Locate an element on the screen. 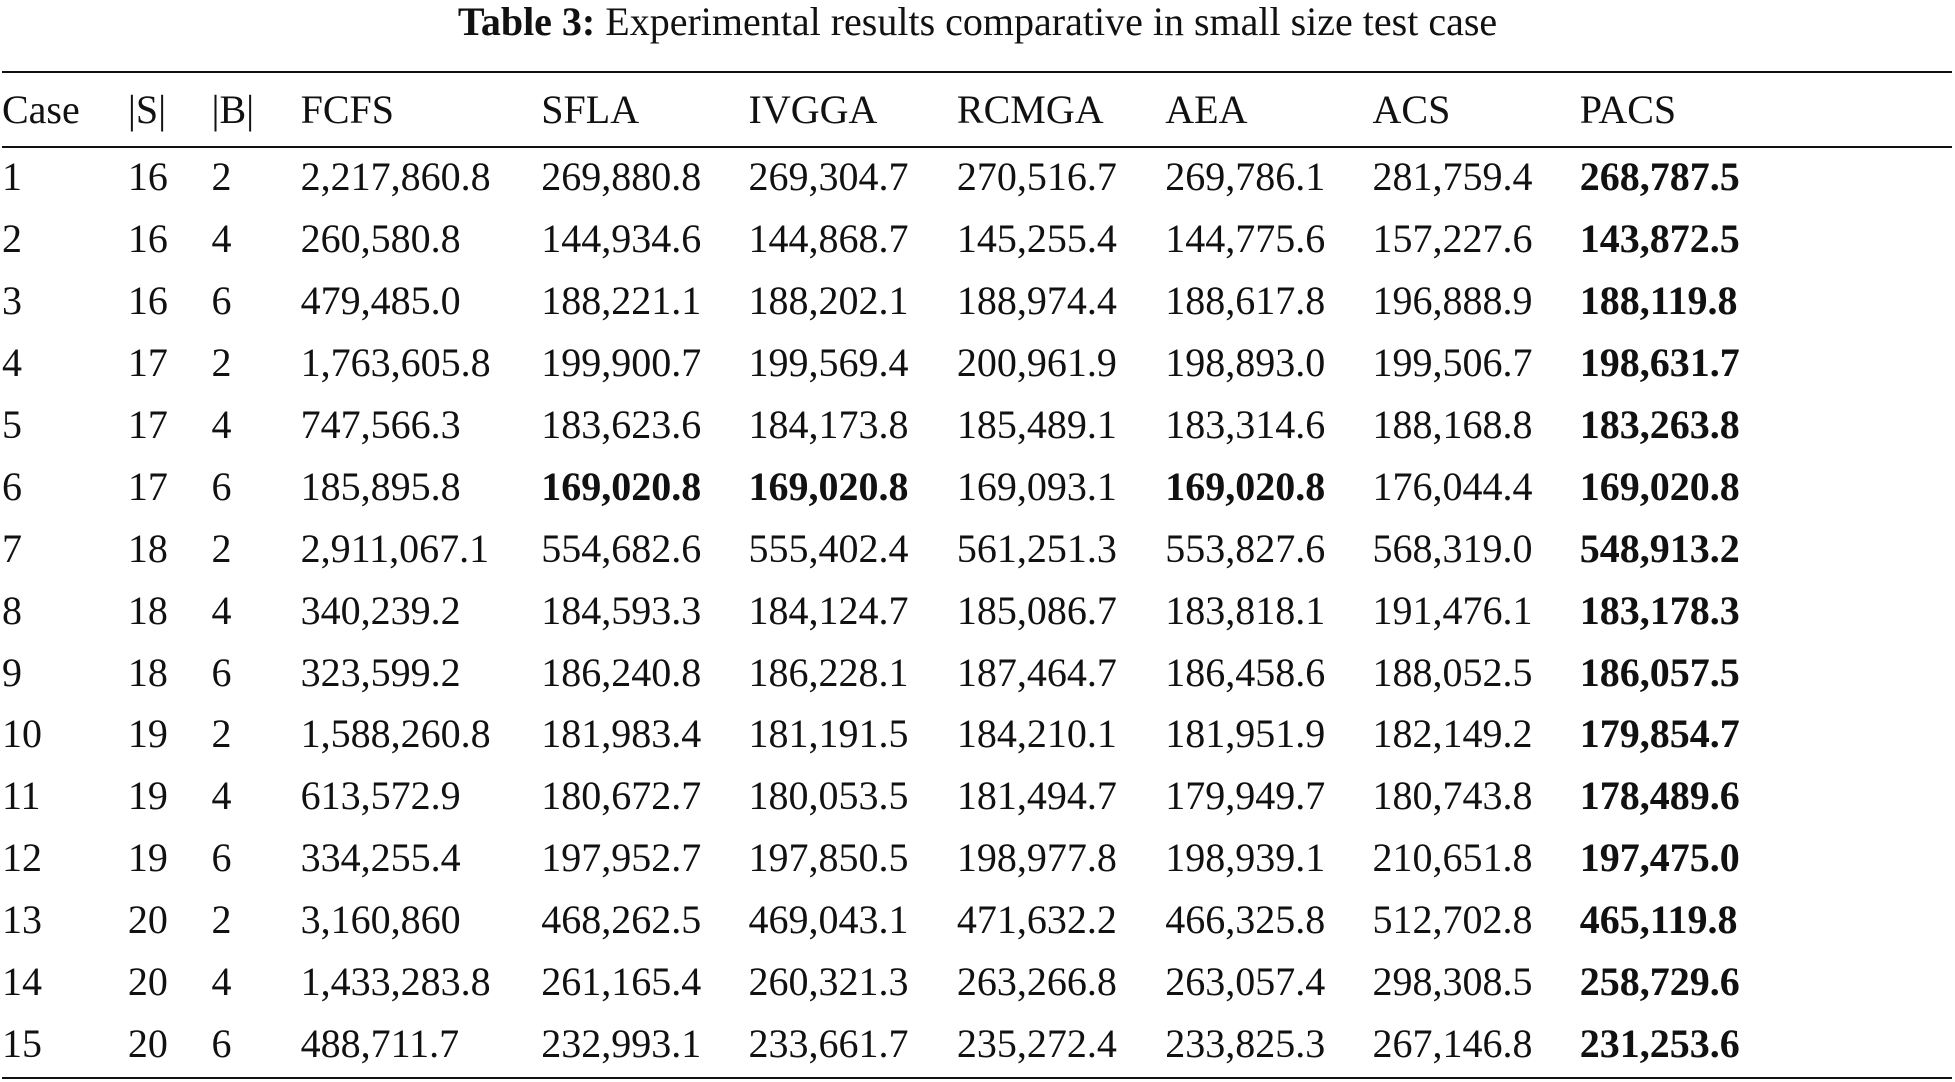 The height and width of the screenshot is (1082, 1955). cell-aea: 169,020.8 is located at coordinates (1245, 486).